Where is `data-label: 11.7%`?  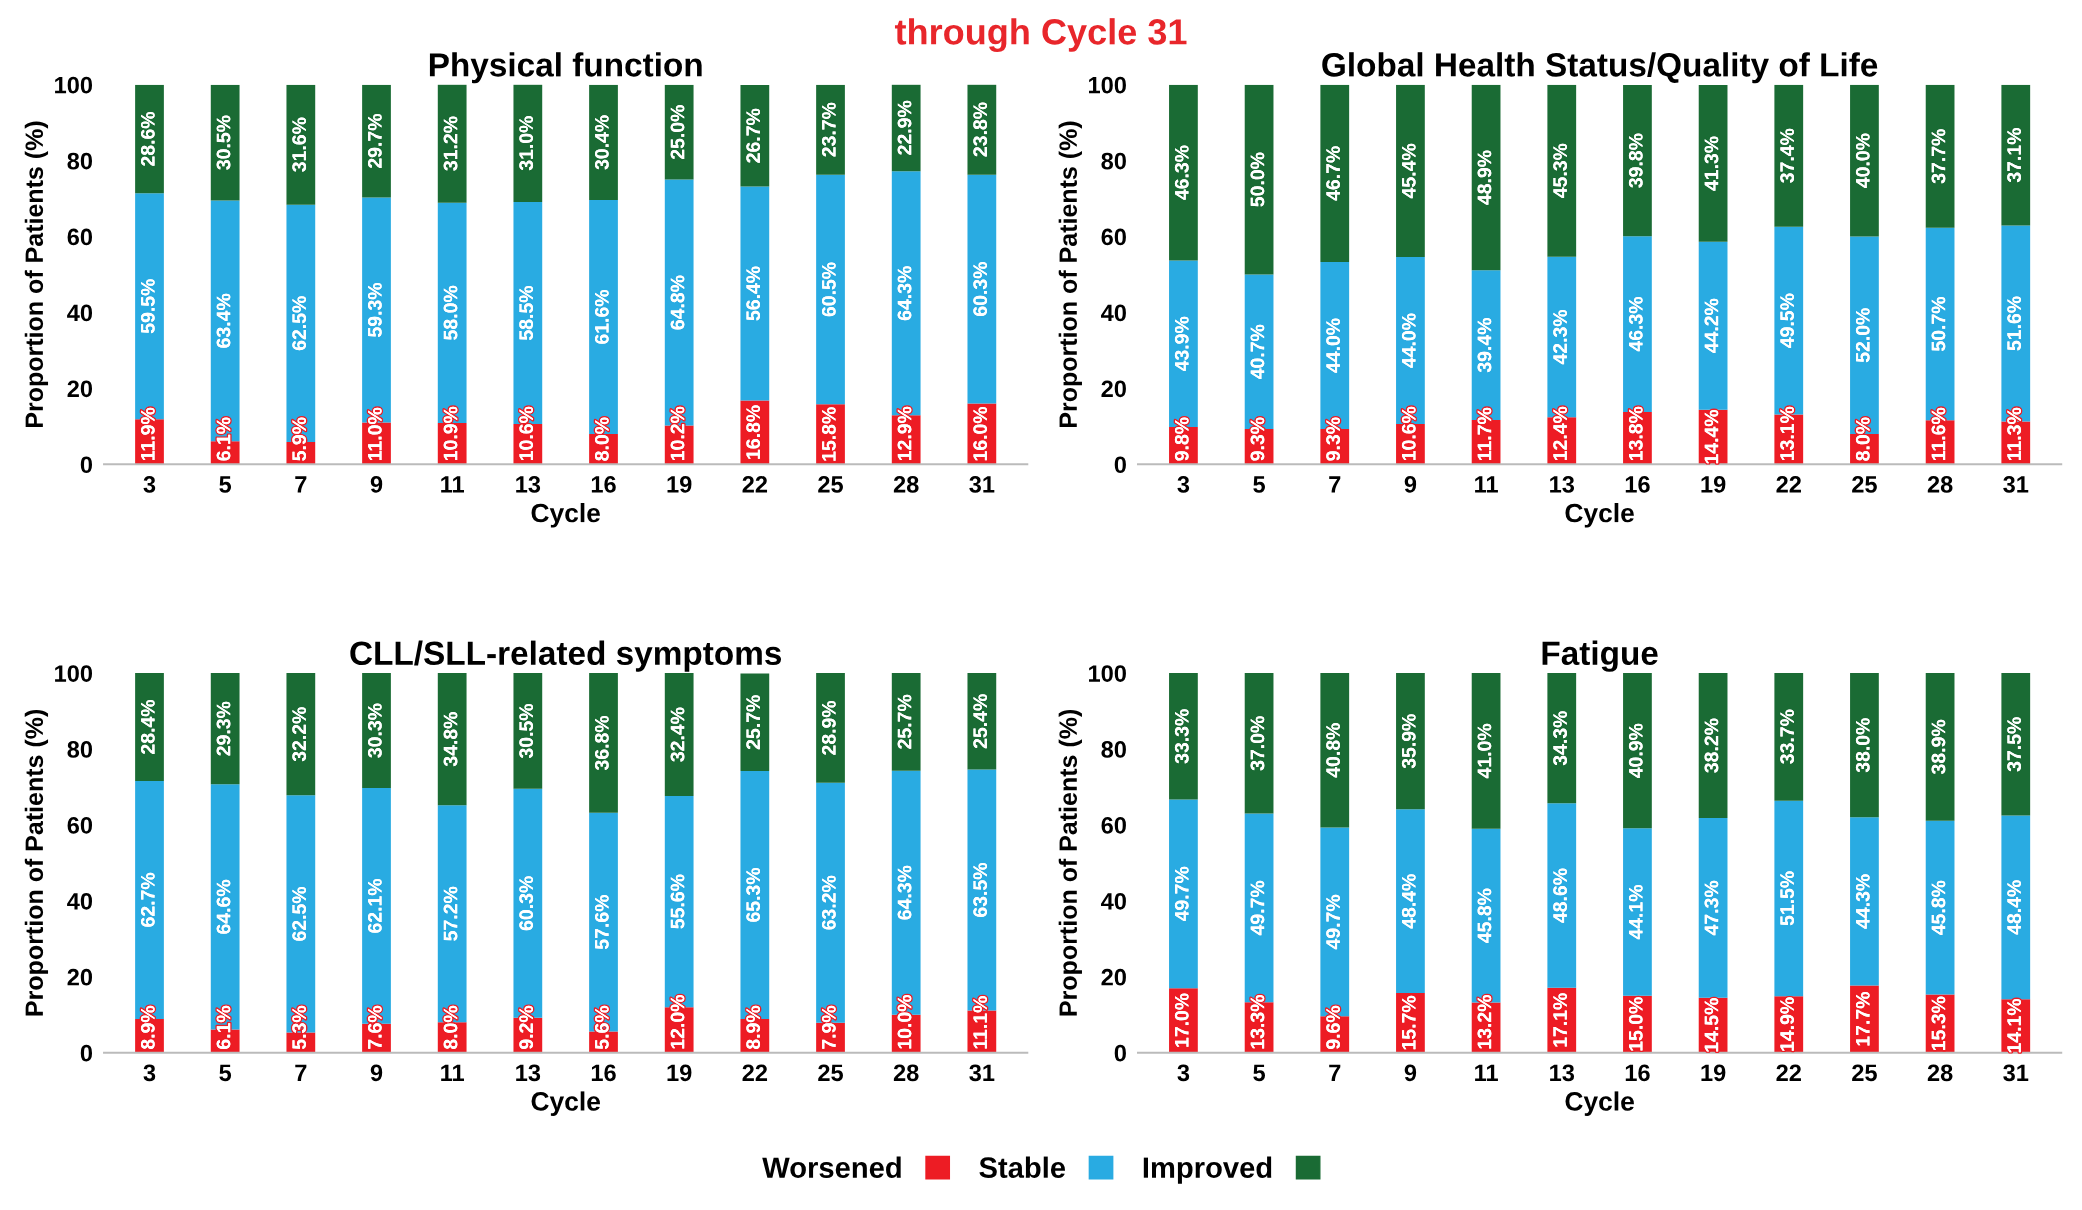 data-label: 11.7% is located at coordinates (1484, 434).